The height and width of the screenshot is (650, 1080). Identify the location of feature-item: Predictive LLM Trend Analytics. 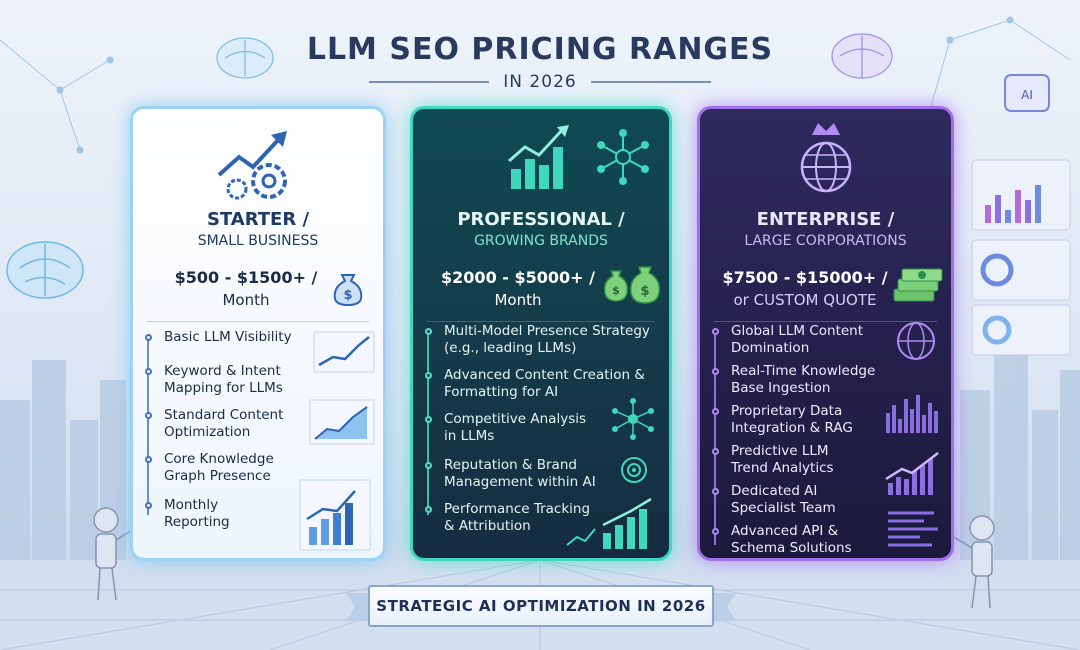
(787, 460).